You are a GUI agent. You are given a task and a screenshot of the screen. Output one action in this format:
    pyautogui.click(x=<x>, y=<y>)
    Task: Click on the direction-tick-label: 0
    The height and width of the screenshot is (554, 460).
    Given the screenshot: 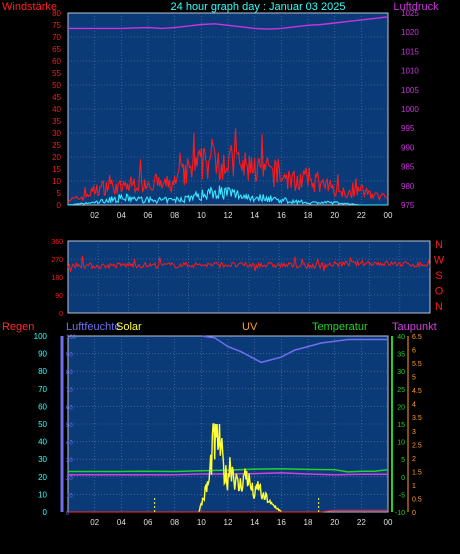 What is the action you would take?
    pyautogui.click(x=61, y=314)
    